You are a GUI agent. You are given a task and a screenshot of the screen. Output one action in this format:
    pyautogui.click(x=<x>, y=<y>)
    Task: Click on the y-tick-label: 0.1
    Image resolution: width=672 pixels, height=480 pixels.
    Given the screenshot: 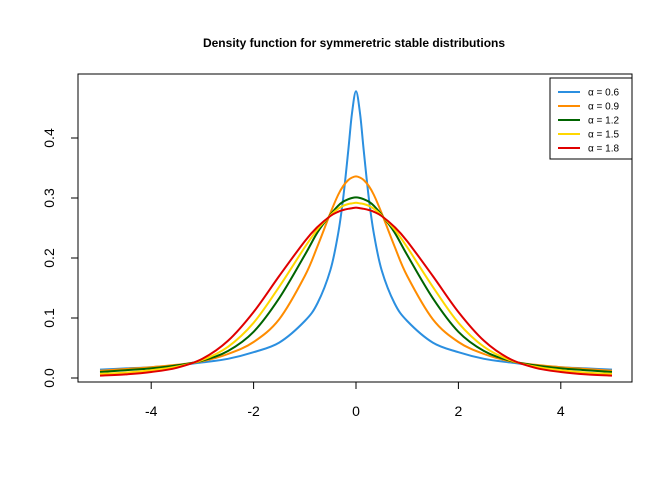 What is the action you would take?
    pyautogui.click(x=49, y=318)
    